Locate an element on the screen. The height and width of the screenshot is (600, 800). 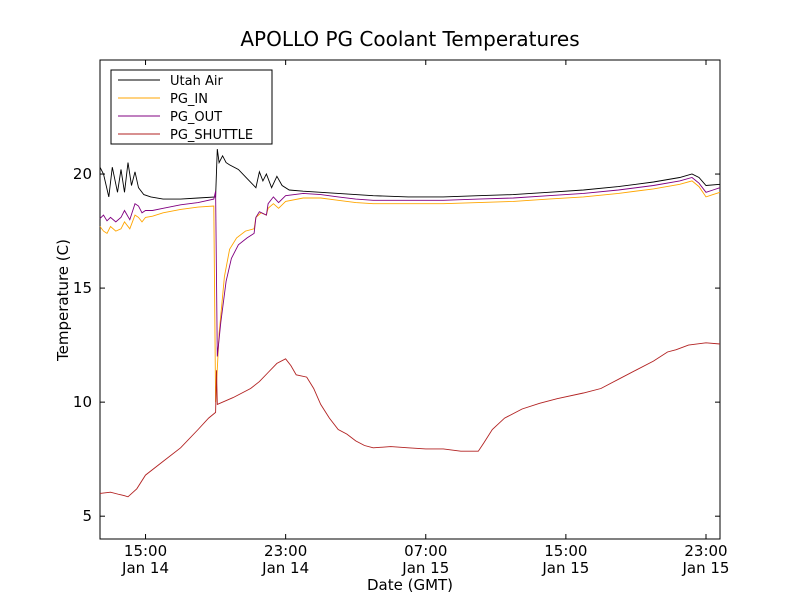
chart-title: APOLLO PG Coolant Temperatures is located at coordinates (409, 39).